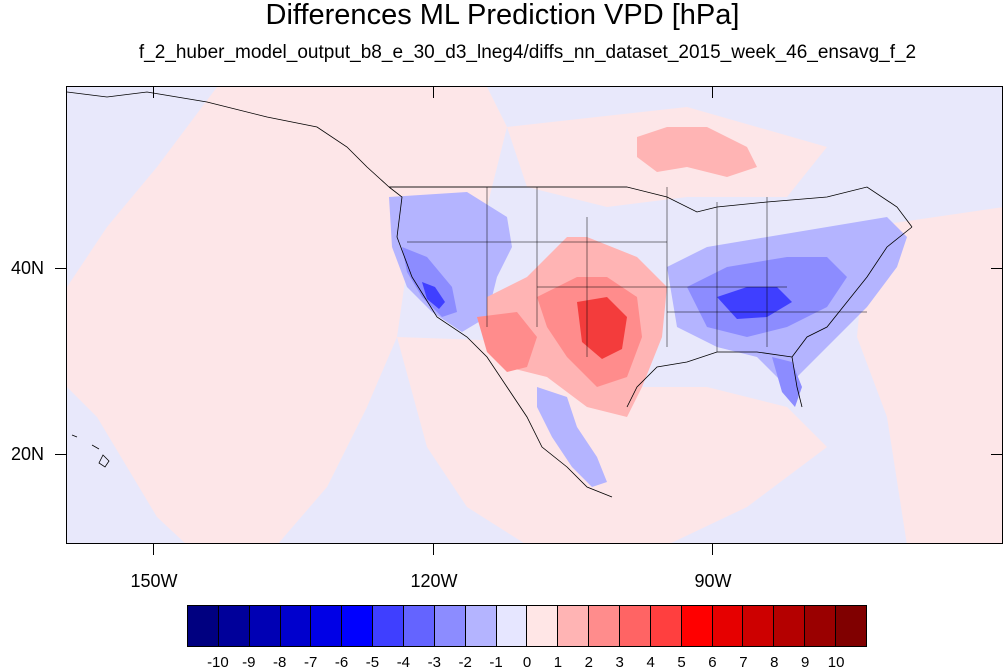 The width and height of the screenshot is (1005, 672). Describe the element at coordinates (712, 92) in the screenshot. I see `tick-90w-top` at that location.